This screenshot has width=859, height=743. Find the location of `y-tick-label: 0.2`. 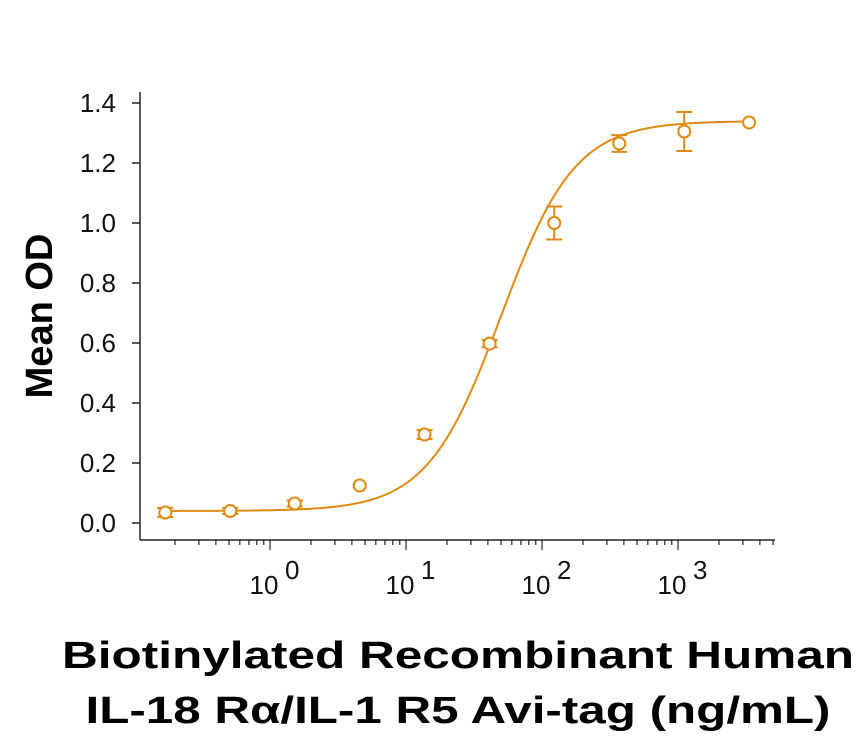

y-tick-label: 0.2 is located at coordinates (98, 463).